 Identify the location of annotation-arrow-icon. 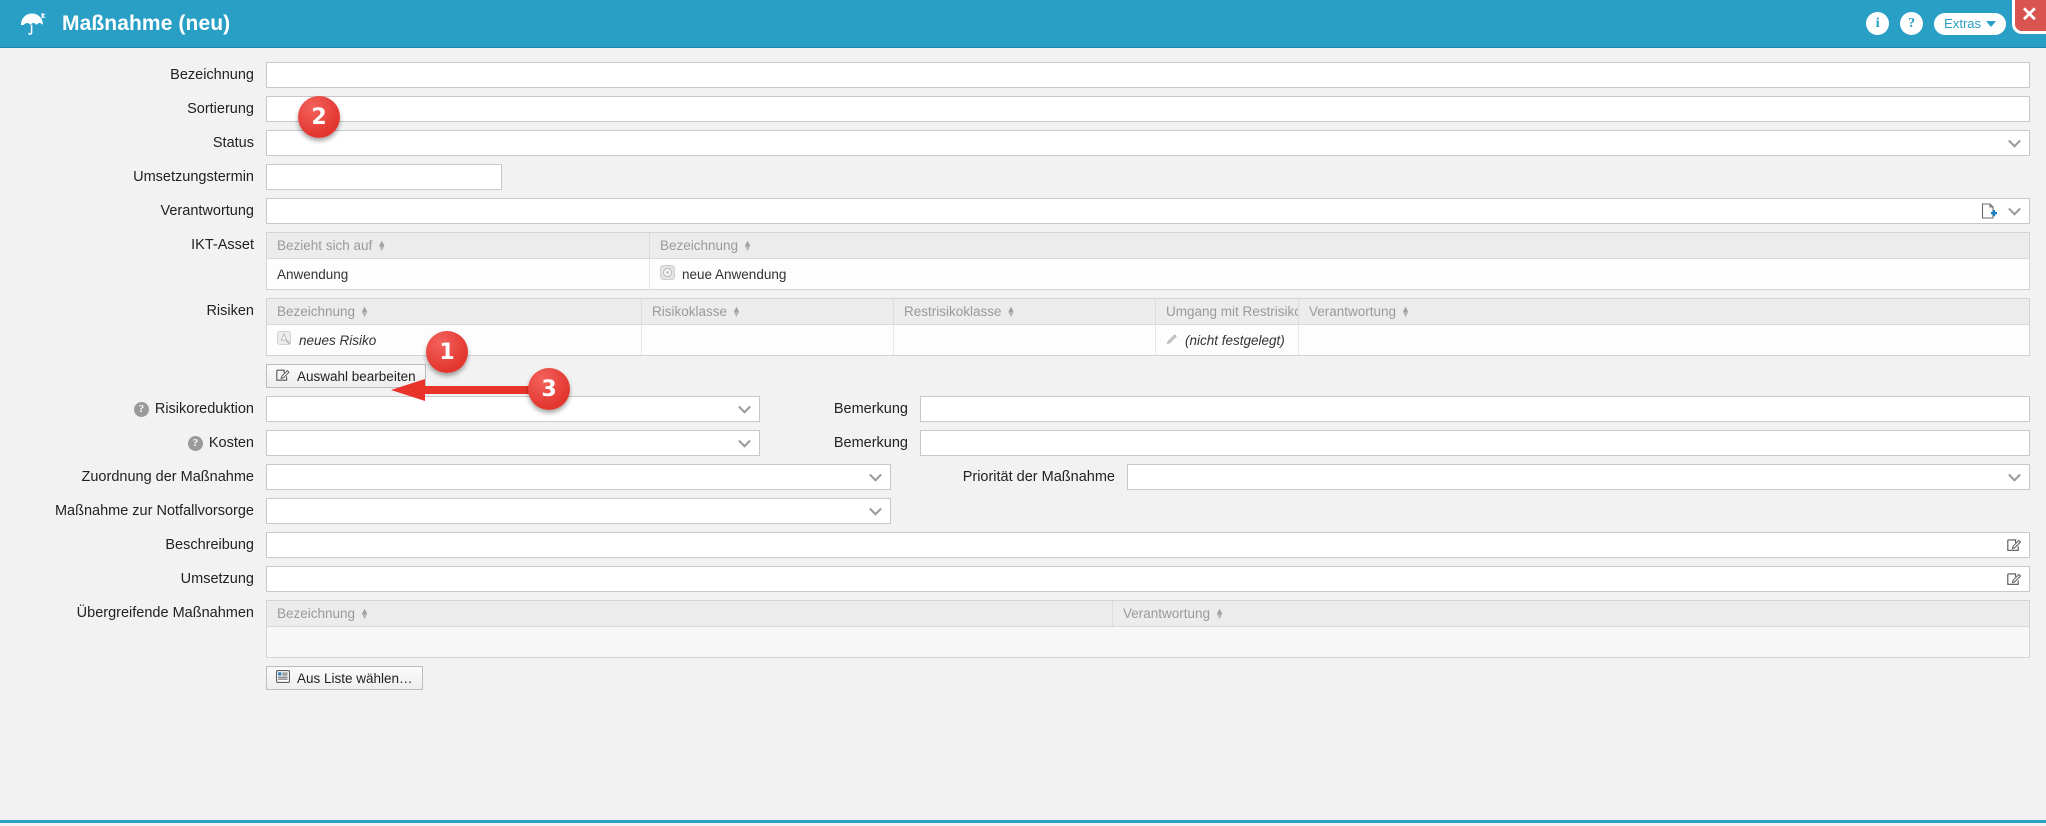
(462, 392).